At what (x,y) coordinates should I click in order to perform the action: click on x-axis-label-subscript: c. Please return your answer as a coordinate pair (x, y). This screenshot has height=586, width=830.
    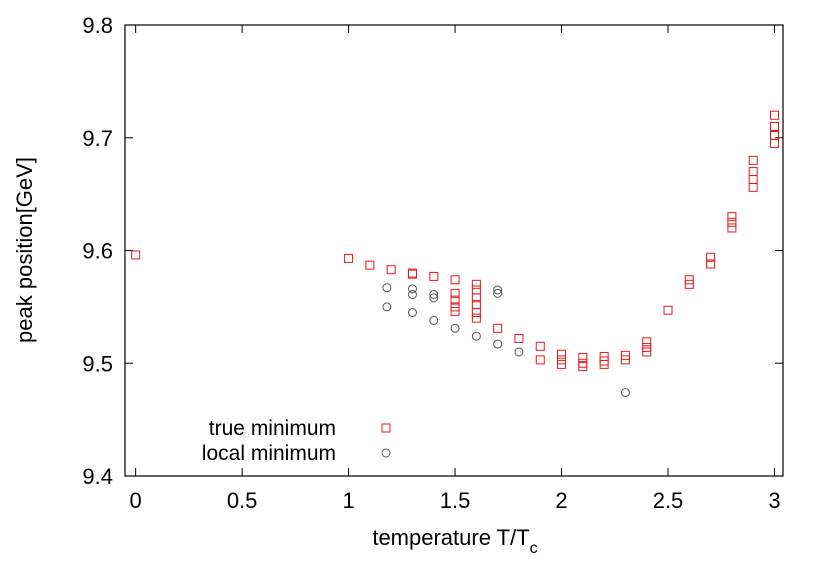
    Looking at the image, I should click on (534, 548).